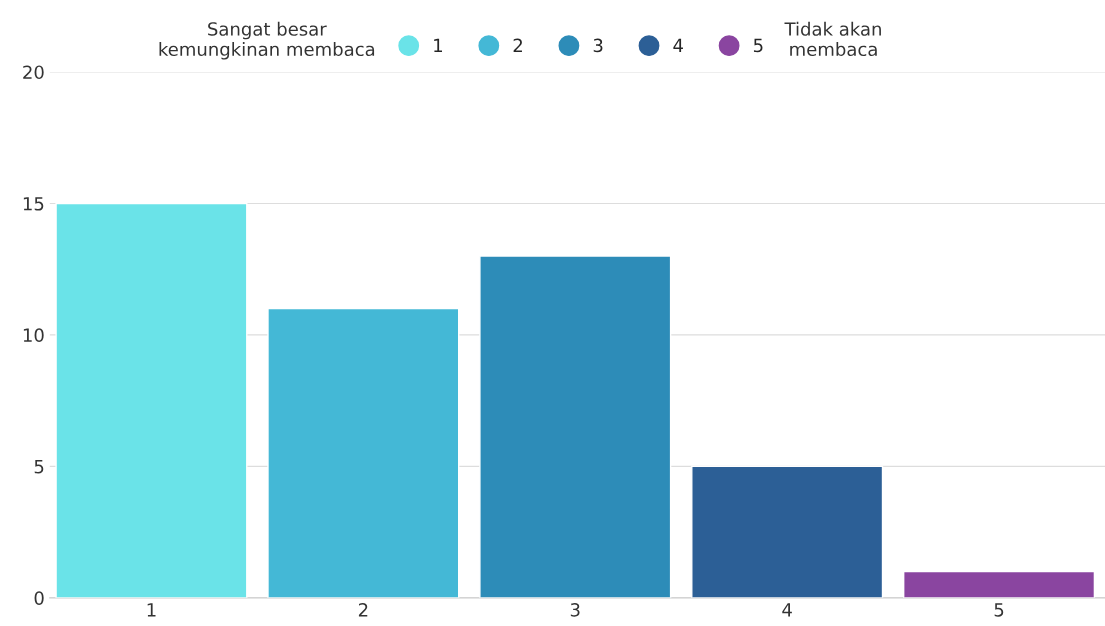 The width and height of the screenshot is (1105, 626). What do you see at coordinates (33, 335) in the screenshot?
I see `y-tick-label: 10` at bounding box center [33, 335].